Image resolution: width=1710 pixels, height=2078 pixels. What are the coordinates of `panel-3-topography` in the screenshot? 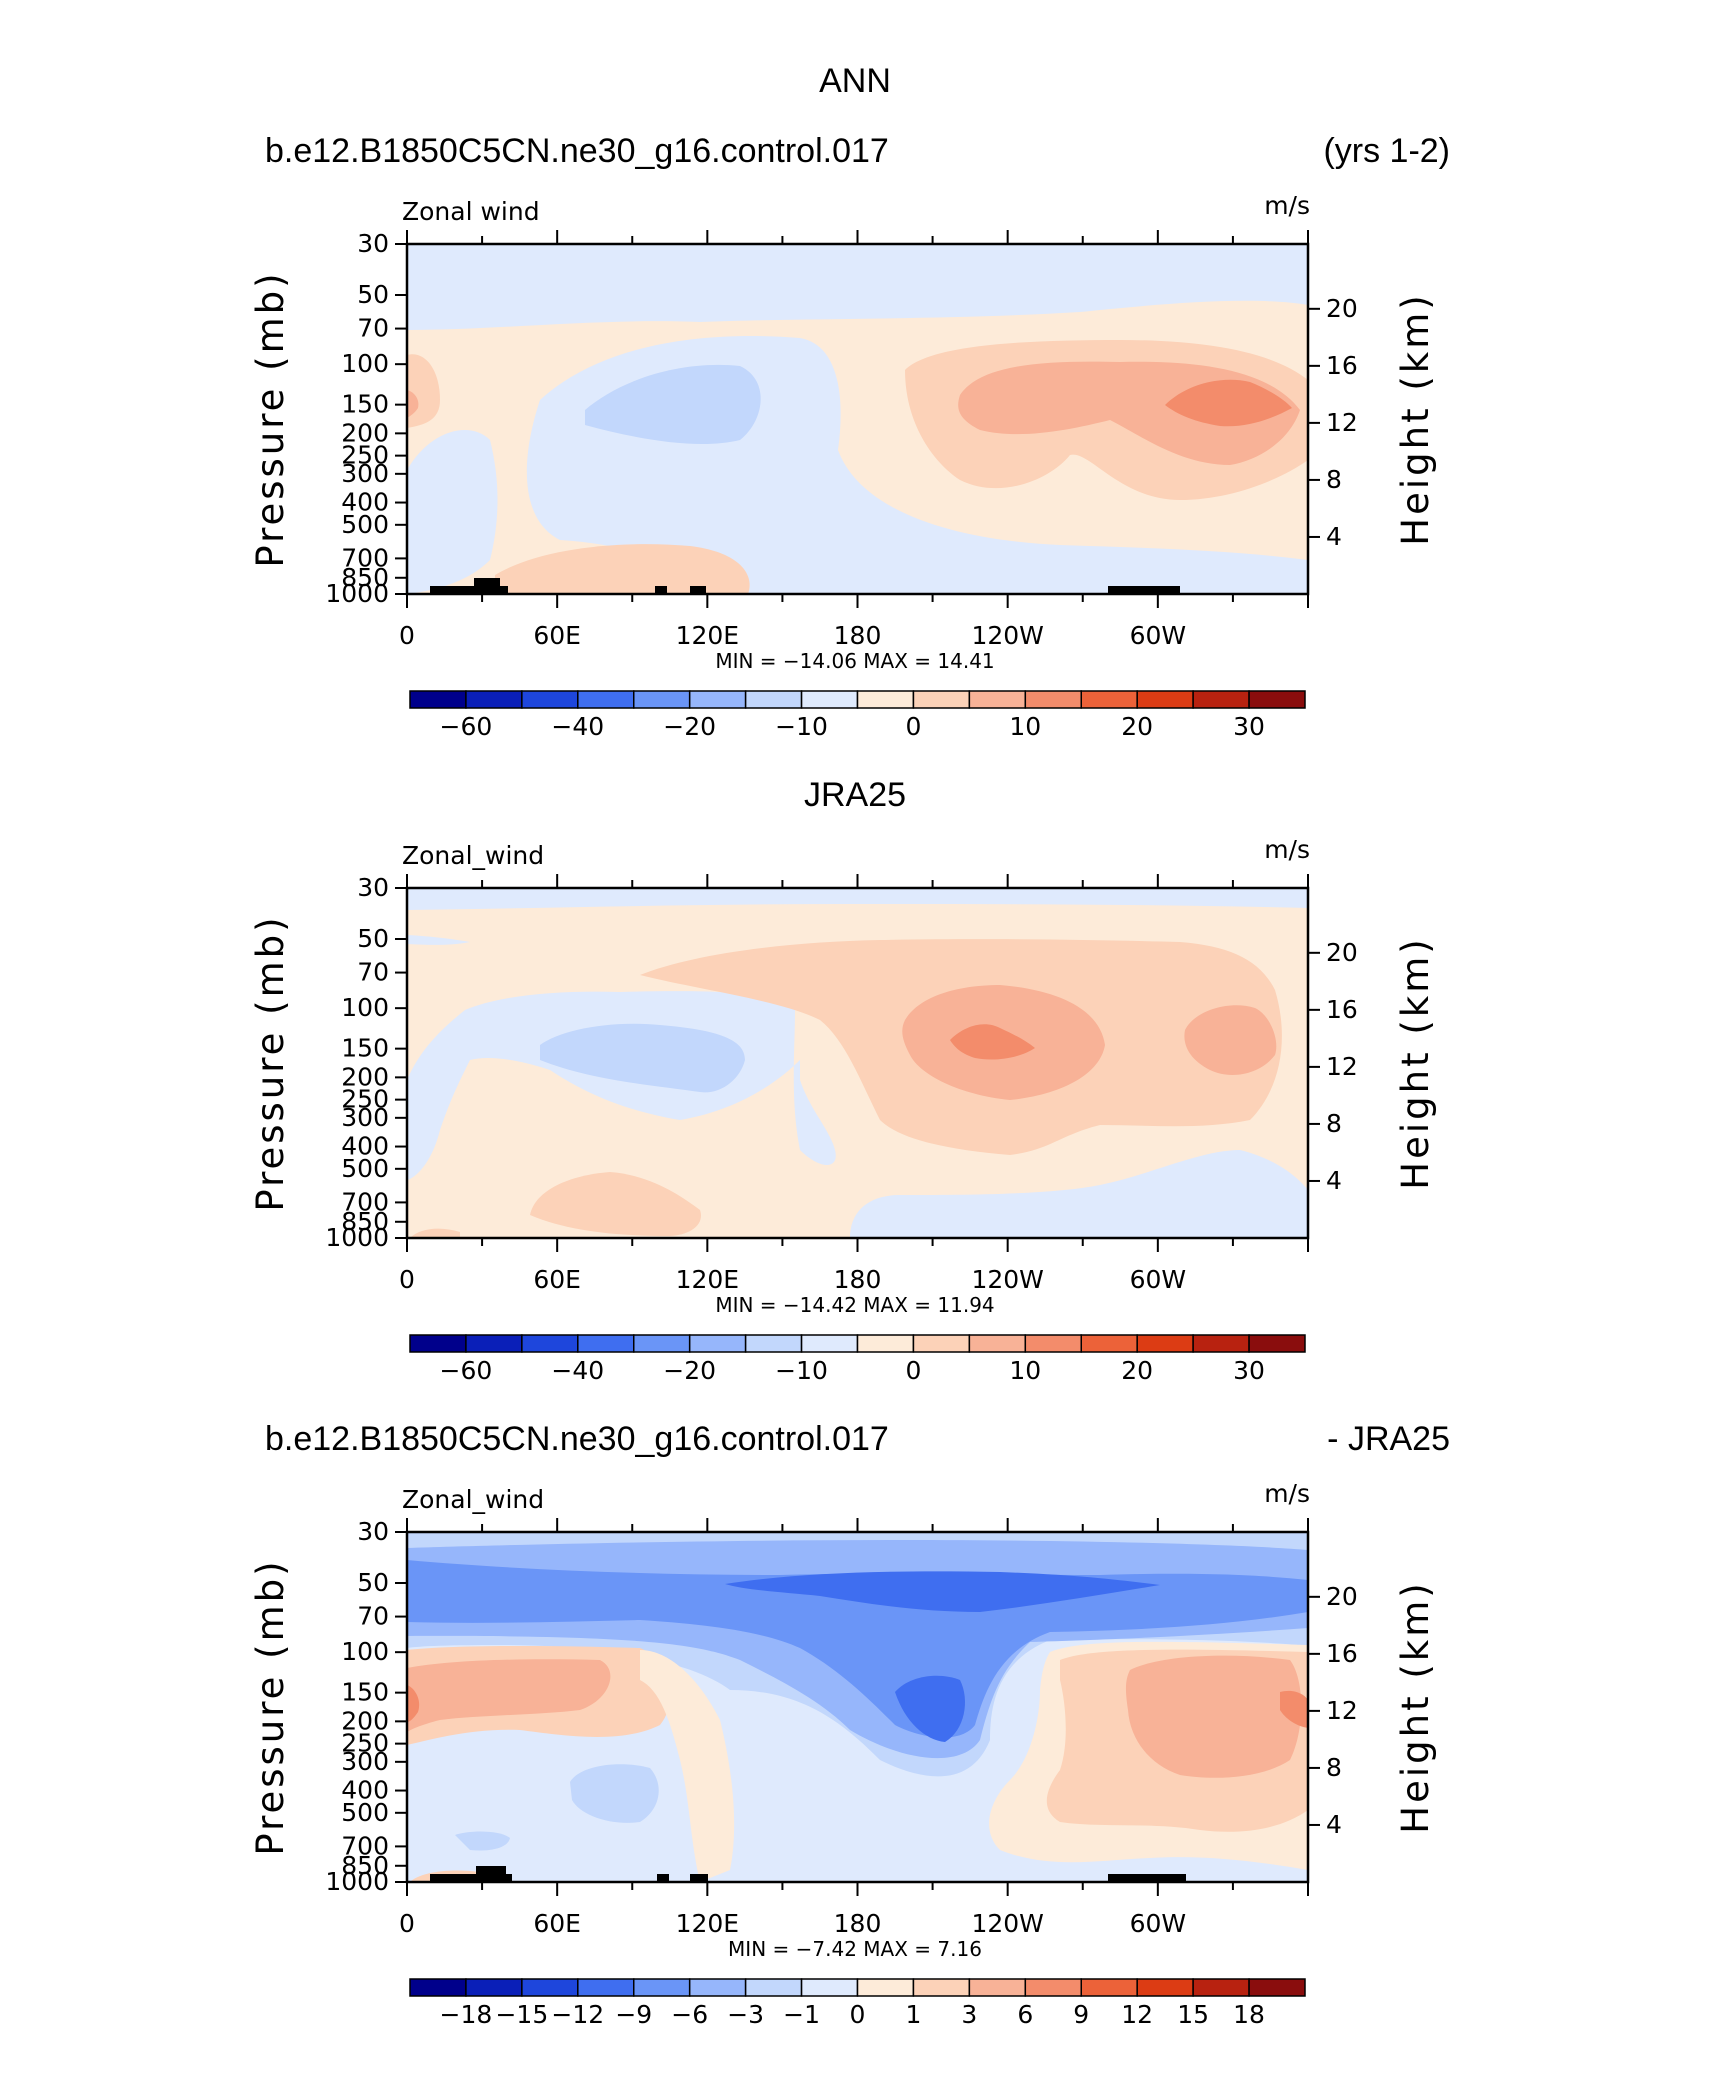 It's located at (808, 1874).